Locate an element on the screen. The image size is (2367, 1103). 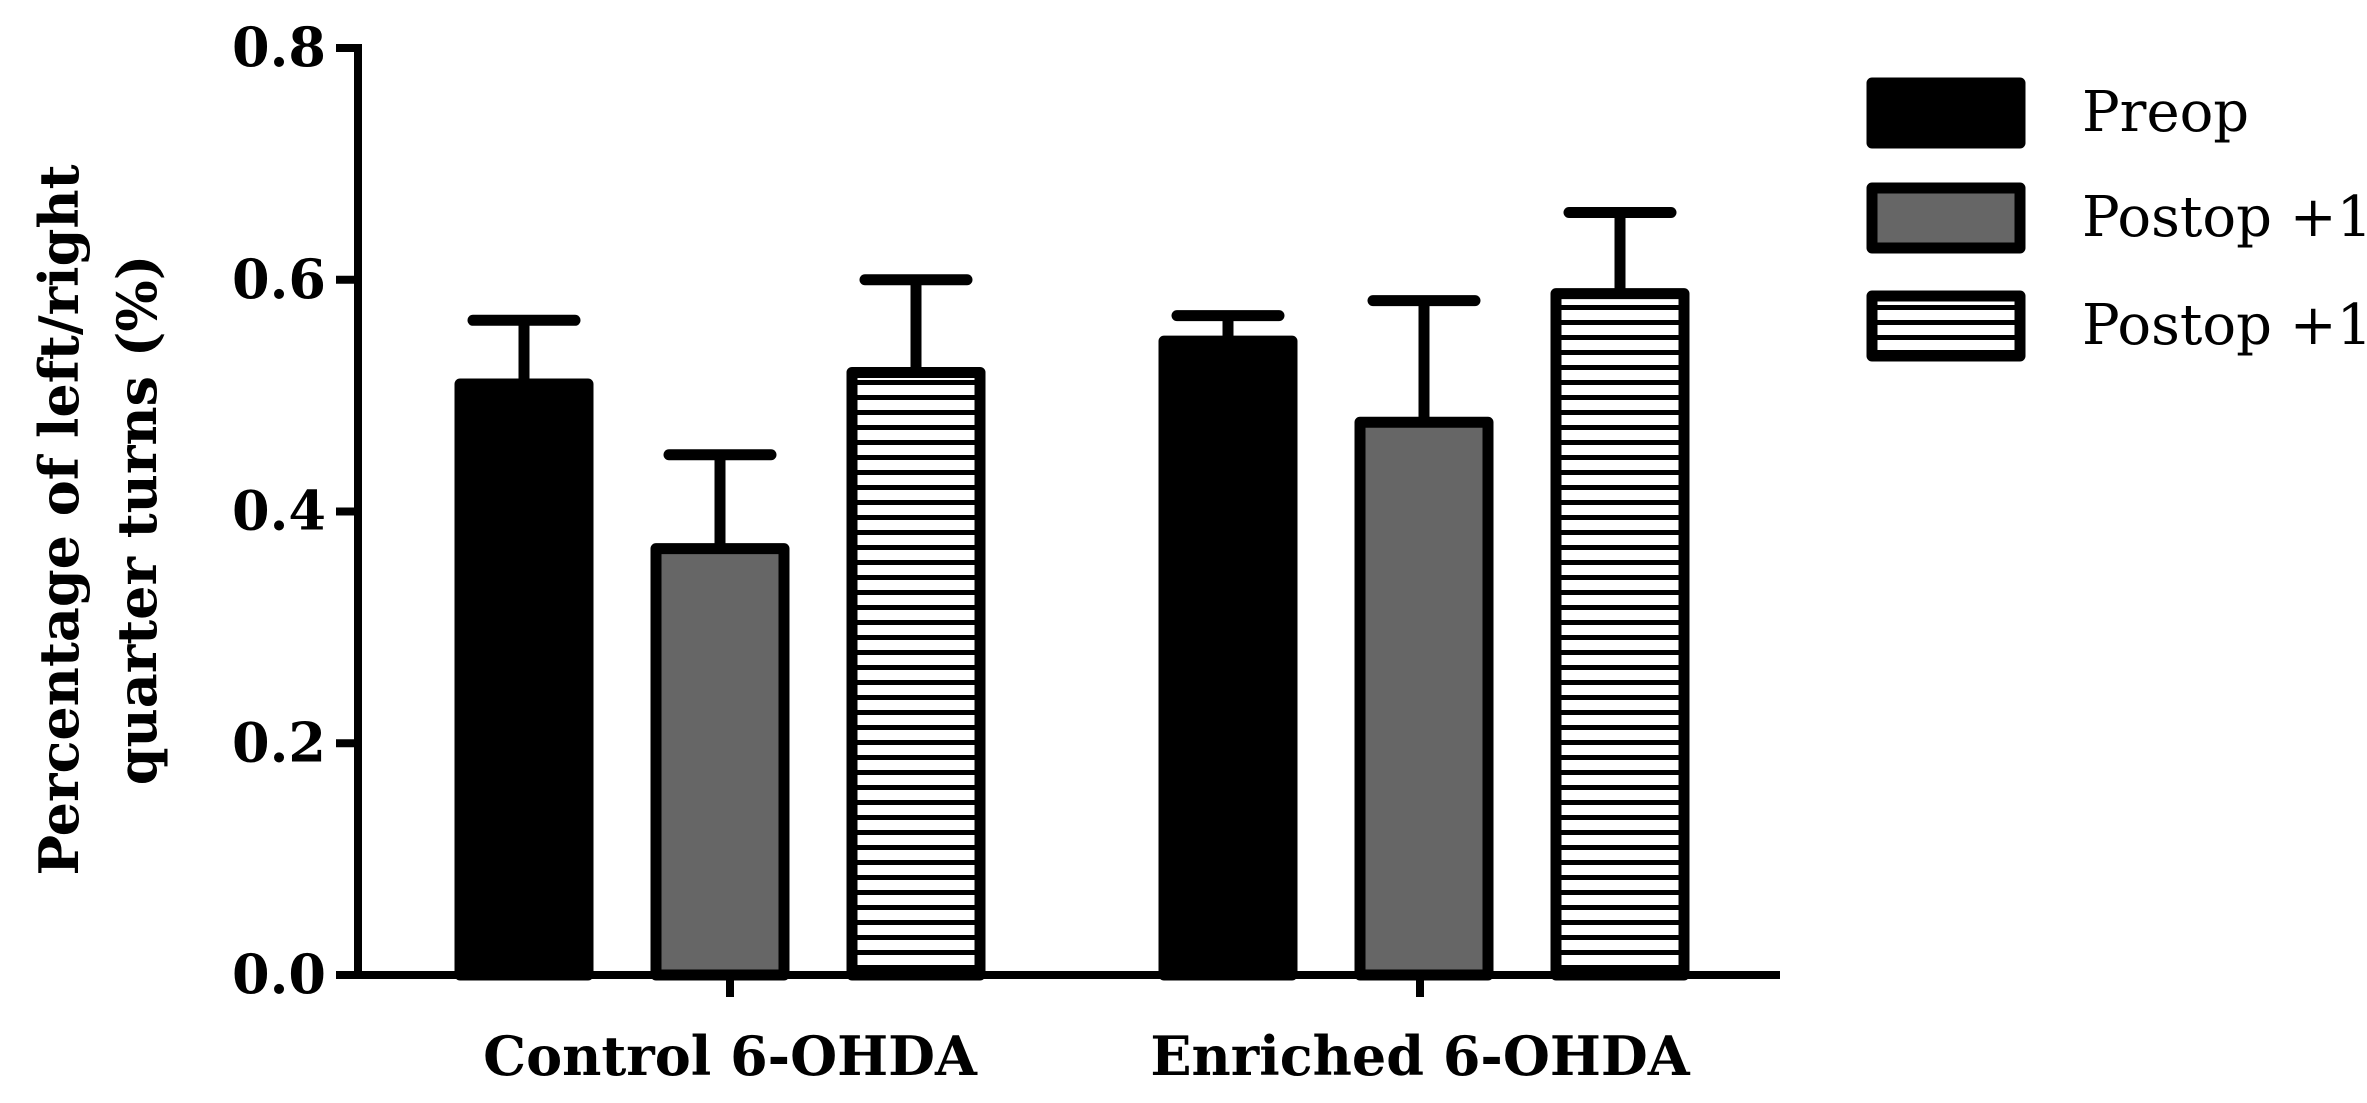
legend: Preop Postop +1 Postop +10 is located at coordinates (2116, 219).